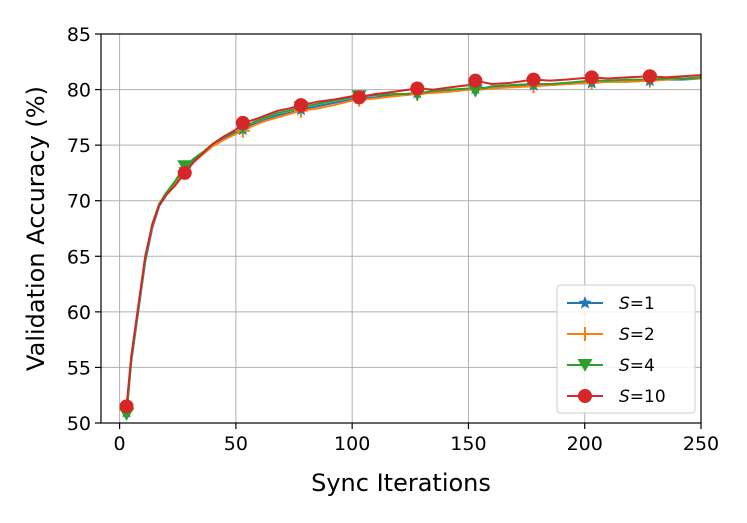  Describe the element at coordinates (79, 368) in the screenshot. I see `y-tick-label: 55` at that location.